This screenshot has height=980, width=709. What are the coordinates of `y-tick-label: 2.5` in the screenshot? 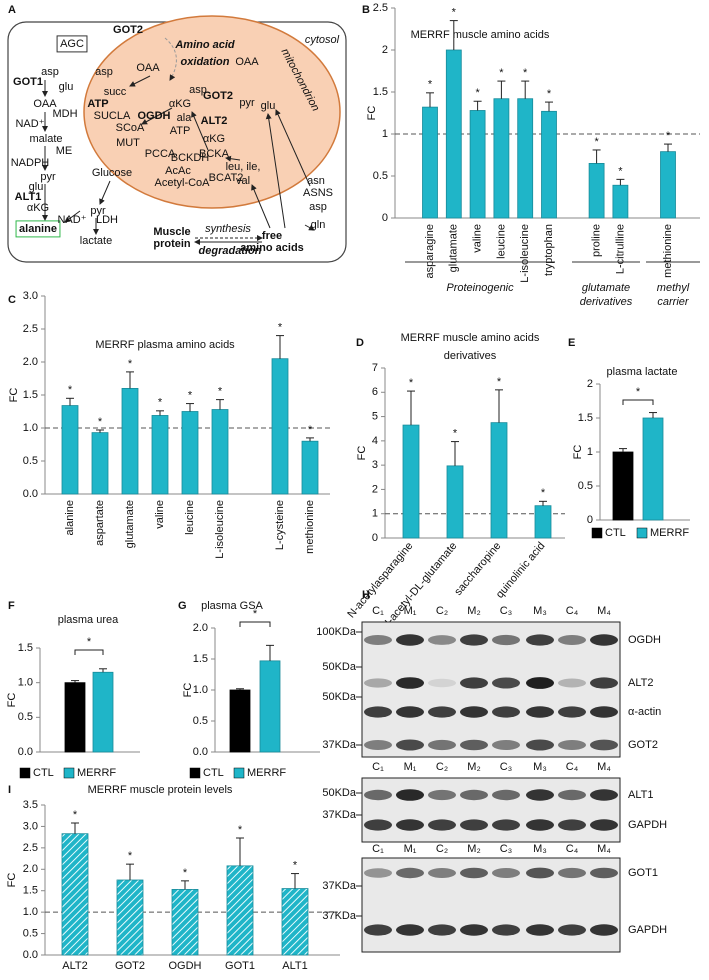 It's located at (380, 8).